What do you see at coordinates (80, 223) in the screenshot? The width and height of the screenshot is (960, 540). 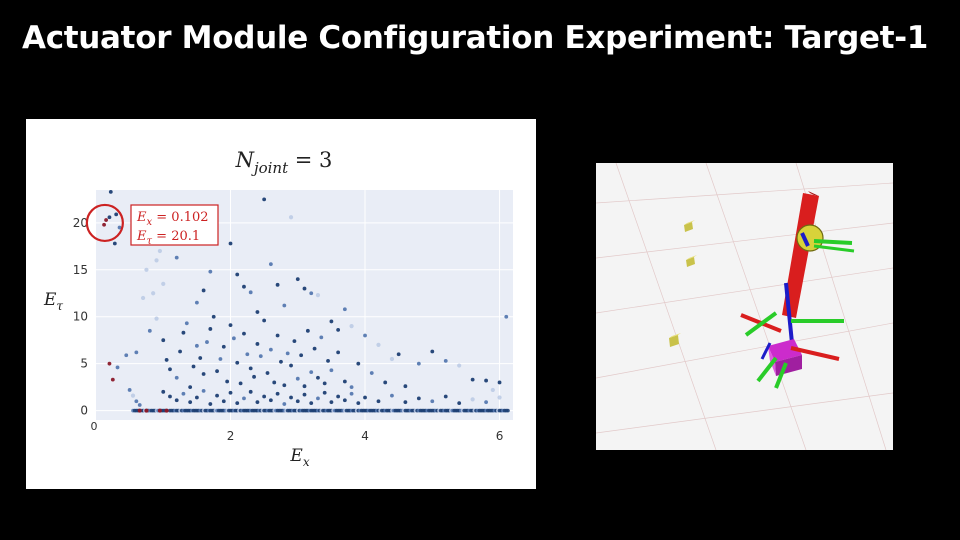 I see `y-tick-label: 20` at bounding box center [80, 223].